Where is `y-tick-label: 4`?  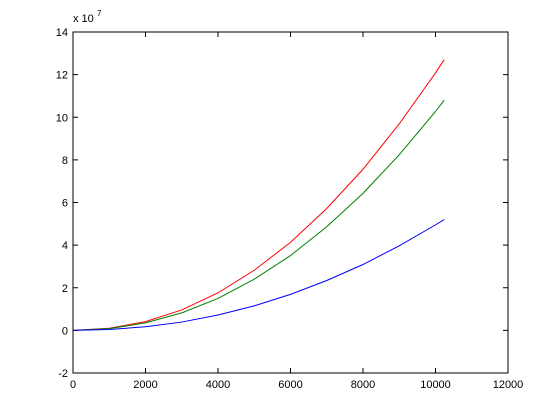 y-tick-label: 4 is located at coordinates (65, 246).